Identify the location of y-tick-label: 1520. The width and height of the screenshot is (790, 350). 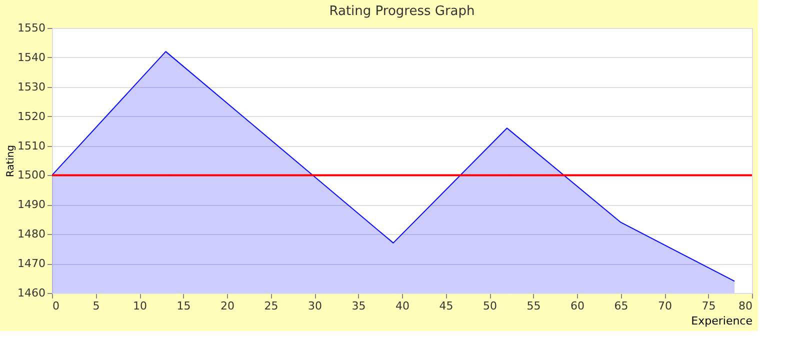
(32, 116).